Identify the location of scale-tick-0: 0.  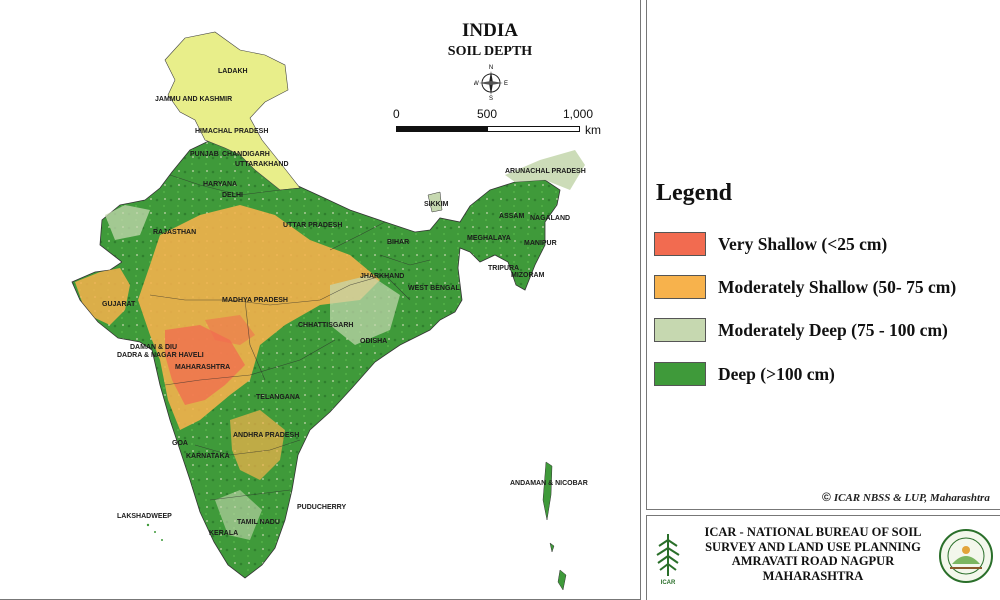
(396, 114).